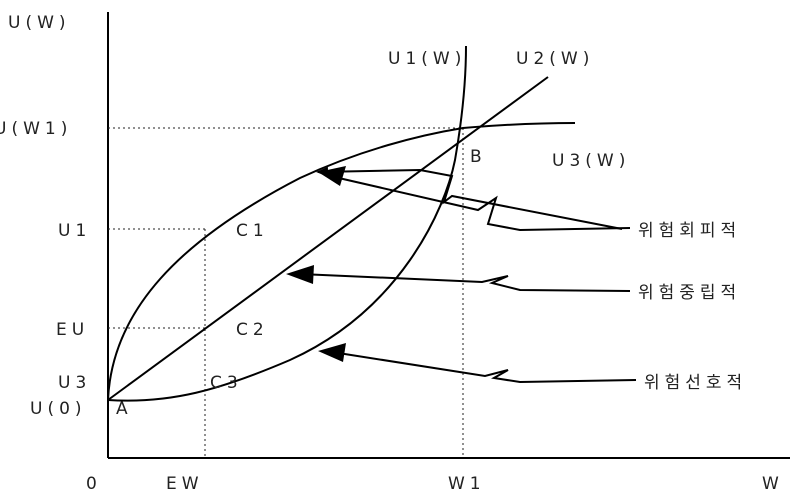 The width and height of the screenshot is (804, 502). Describe the element at coordinates (478, 157) in the screenshot. I see `point-b: B` at that location.